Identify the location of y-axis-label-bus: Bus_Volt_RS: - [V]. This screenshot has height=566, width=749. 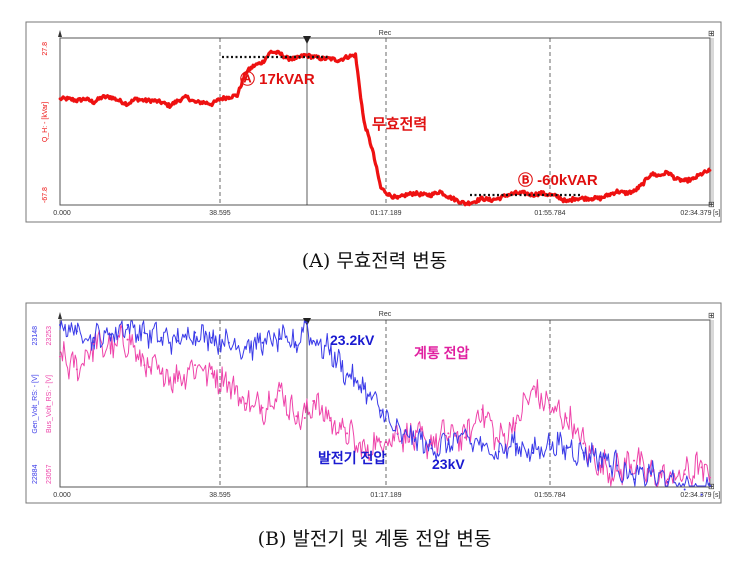
(49, 404).